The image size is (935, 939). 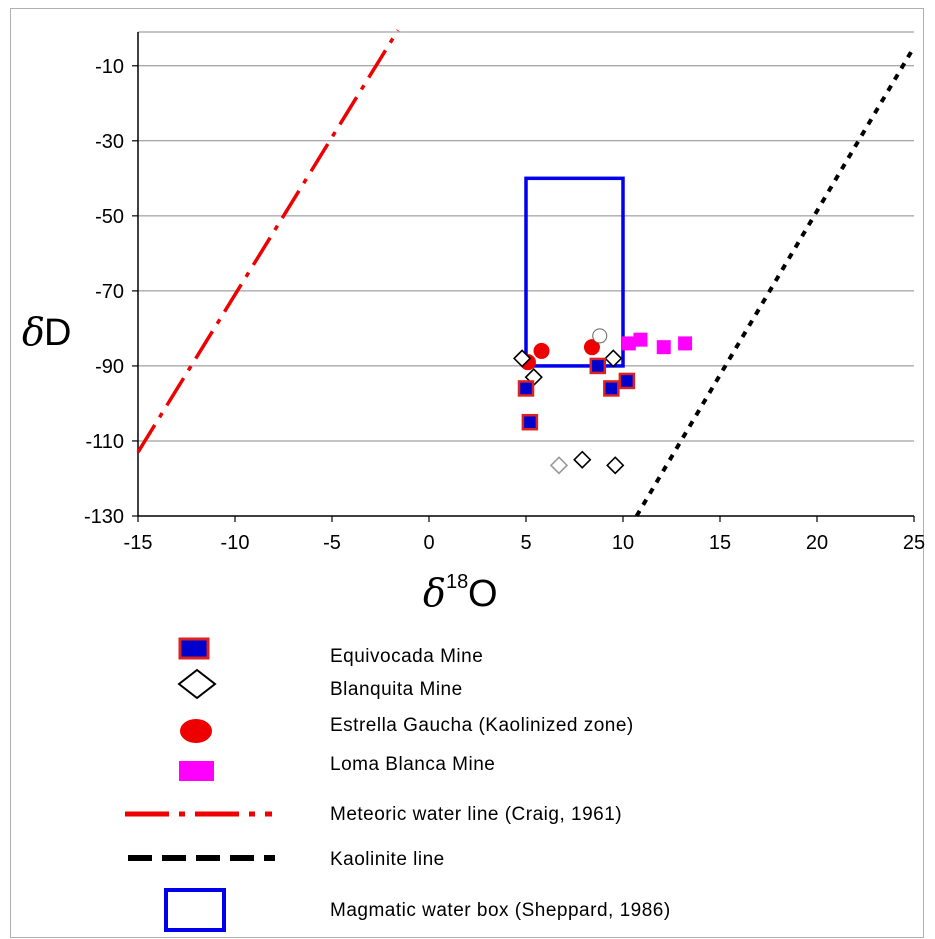 I want to click on x-tick-label: 0, so click(x=428, y=543).